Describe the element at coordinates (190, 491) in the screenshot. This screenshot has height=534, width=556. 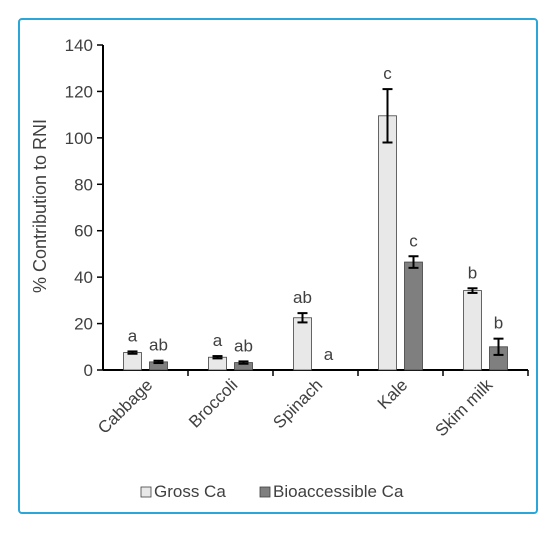
I see `legend-label-gross-ca: Gross Ca` at that location.